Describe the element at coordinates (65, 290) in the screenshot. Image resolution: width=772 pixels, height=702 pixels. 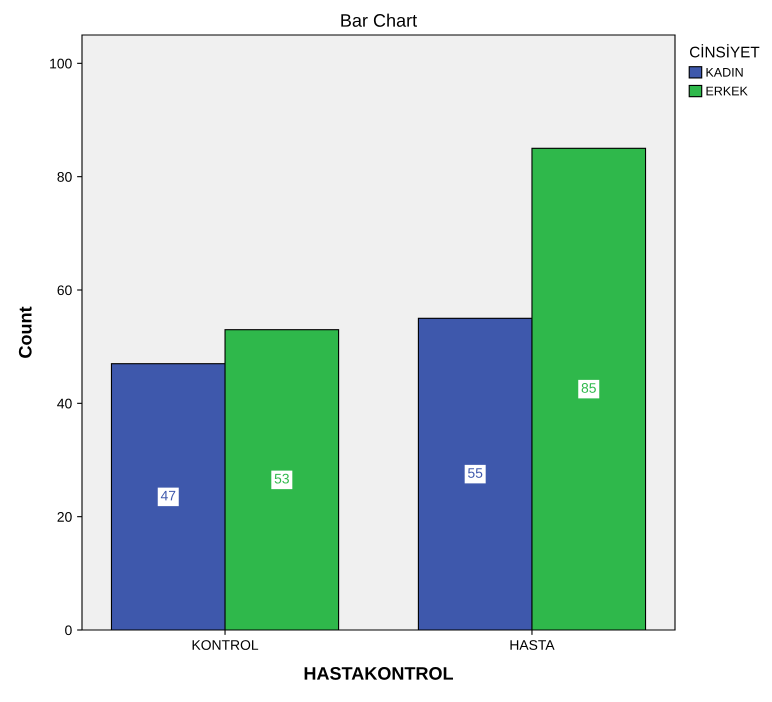
I see `y-tick-label: 60` at that location.